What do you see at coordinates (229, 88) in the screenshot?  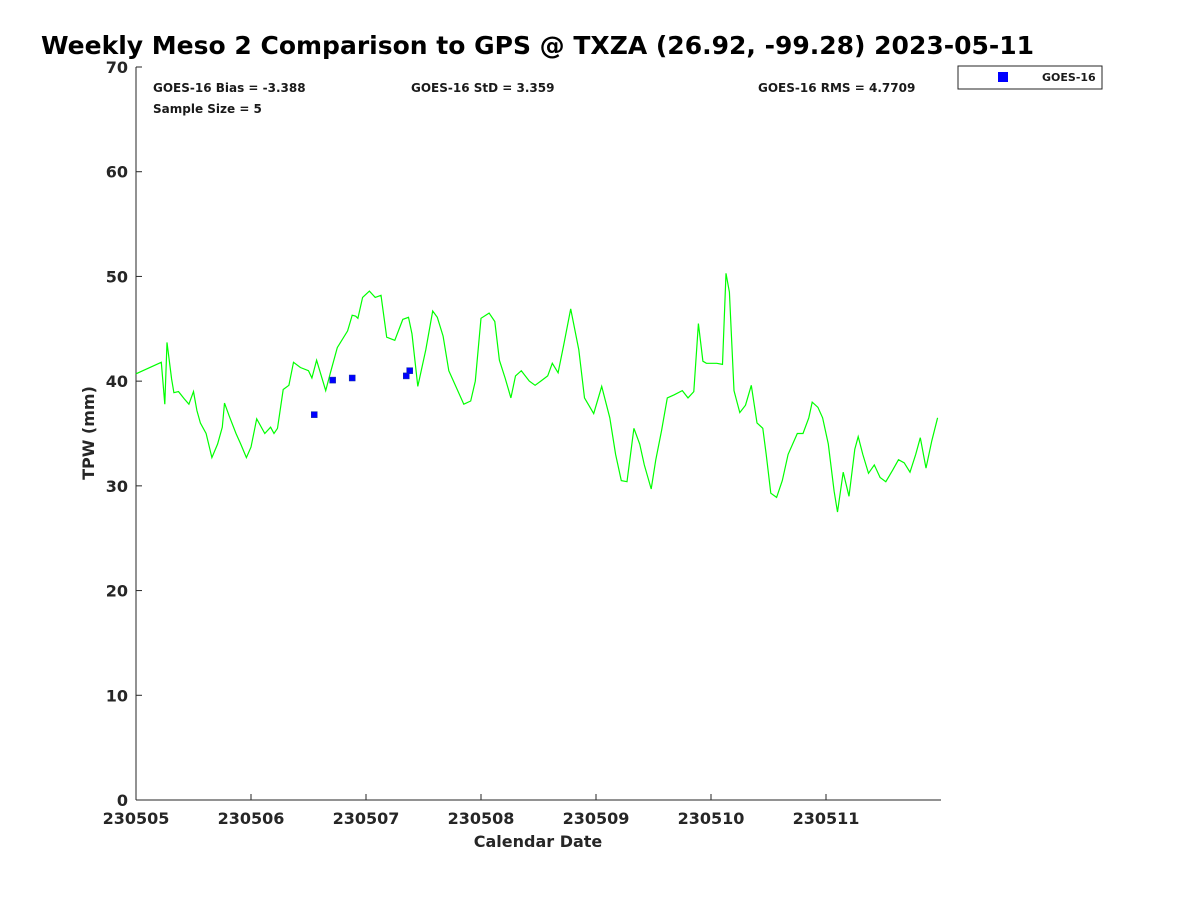 I see `bias-stat: GOES-16 Bias = -3.388` at bounding box center [229, 88].